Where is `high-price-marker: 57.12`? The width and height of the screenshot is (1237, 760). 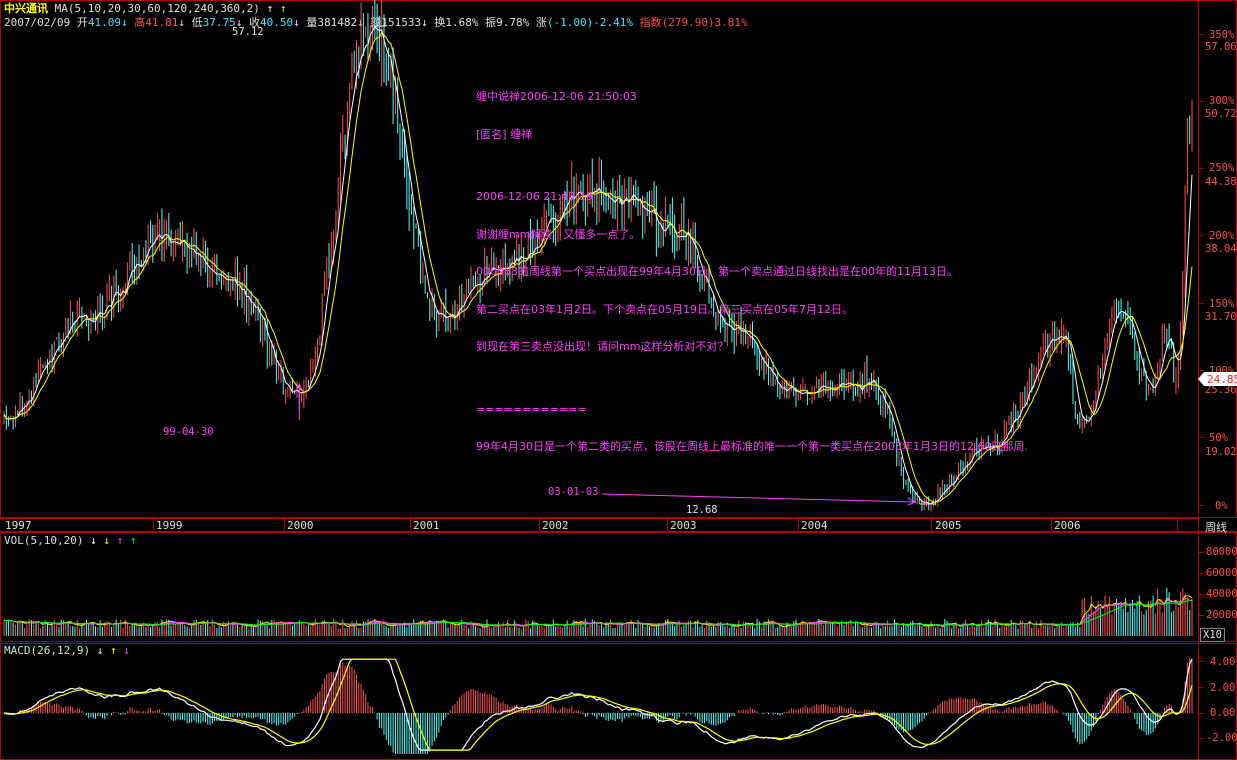
high-price-marker: 57.12 is located at coordinates (248, 32).